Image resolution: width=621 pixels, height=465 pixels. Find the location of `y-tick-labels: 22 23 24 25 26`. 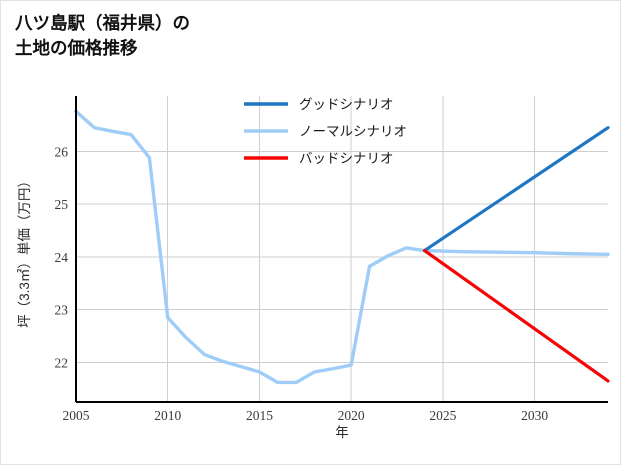

y-tick-labels: 22 23 24 25 26 is located at coordinates (62, 257).